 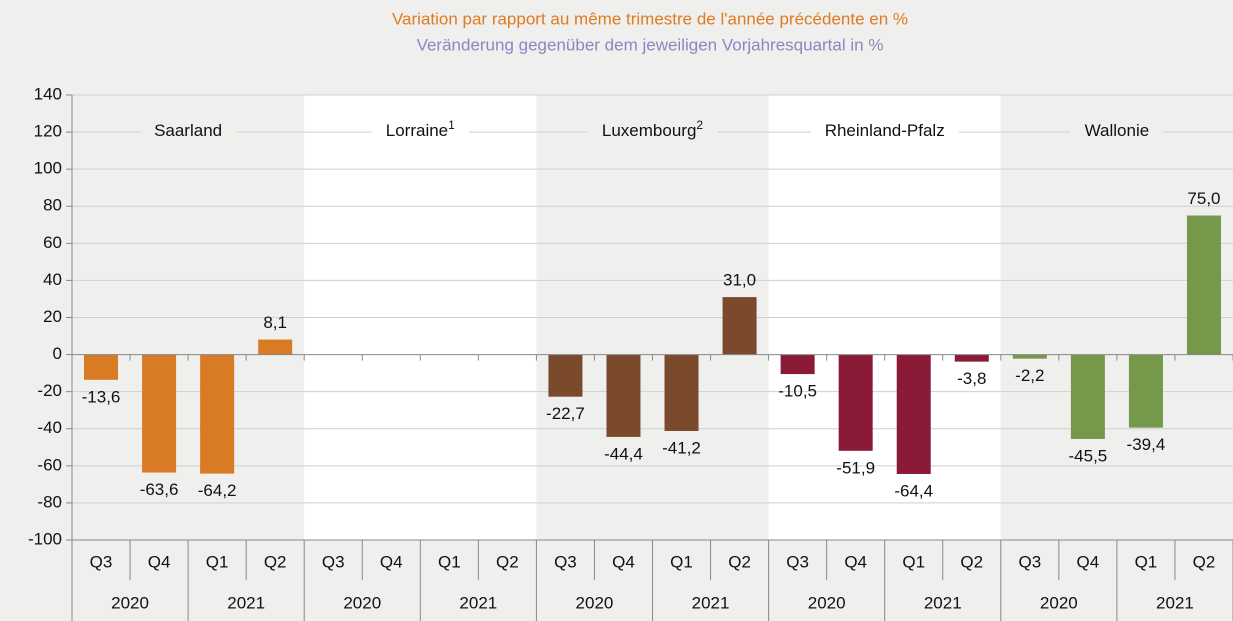 What do you see at coordinates (52, 205) in the screenshot?
I see `y-tick-label: 80` at bounding box center [52, 205].